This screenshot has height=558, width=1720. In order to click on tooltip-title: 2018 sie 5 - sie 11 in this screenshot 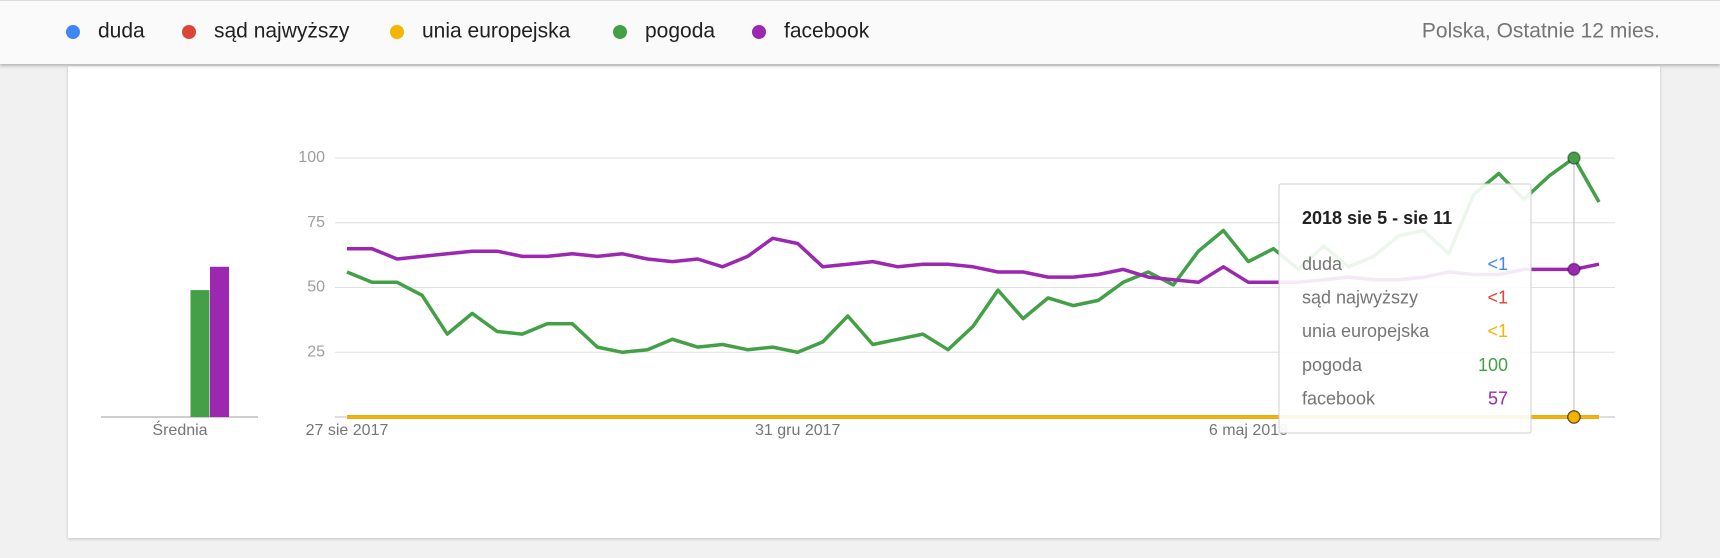, I will do `click(1377, 218)`.